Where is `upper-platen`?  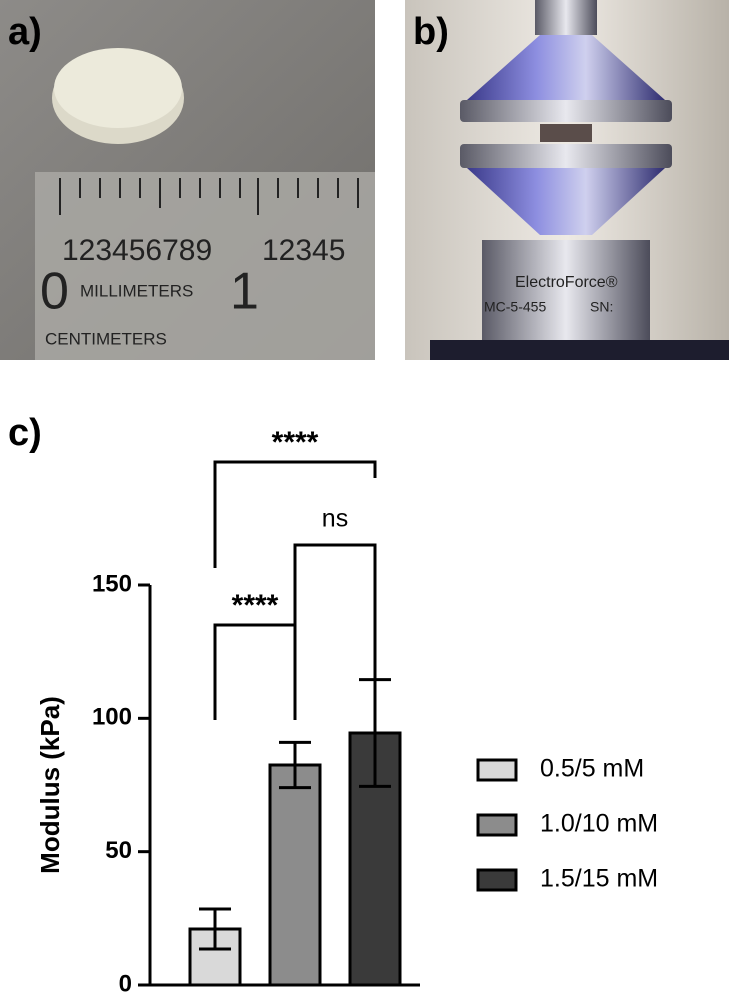 upper-platen is located at coordinates (566, 111).